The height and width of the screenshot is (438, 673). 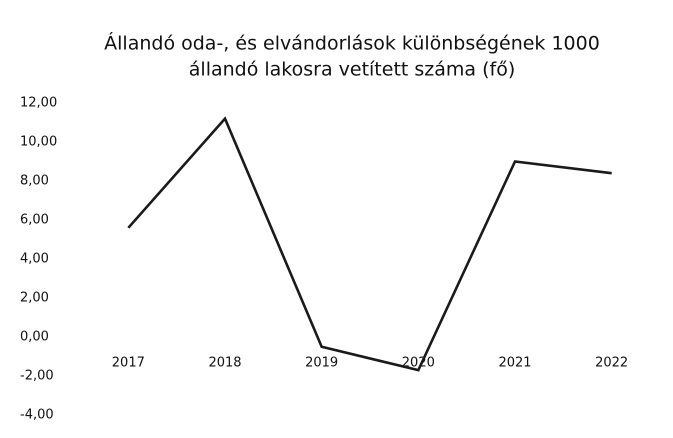 I want to click on y-tick-label: 10,00, so click(x=38, y=142).